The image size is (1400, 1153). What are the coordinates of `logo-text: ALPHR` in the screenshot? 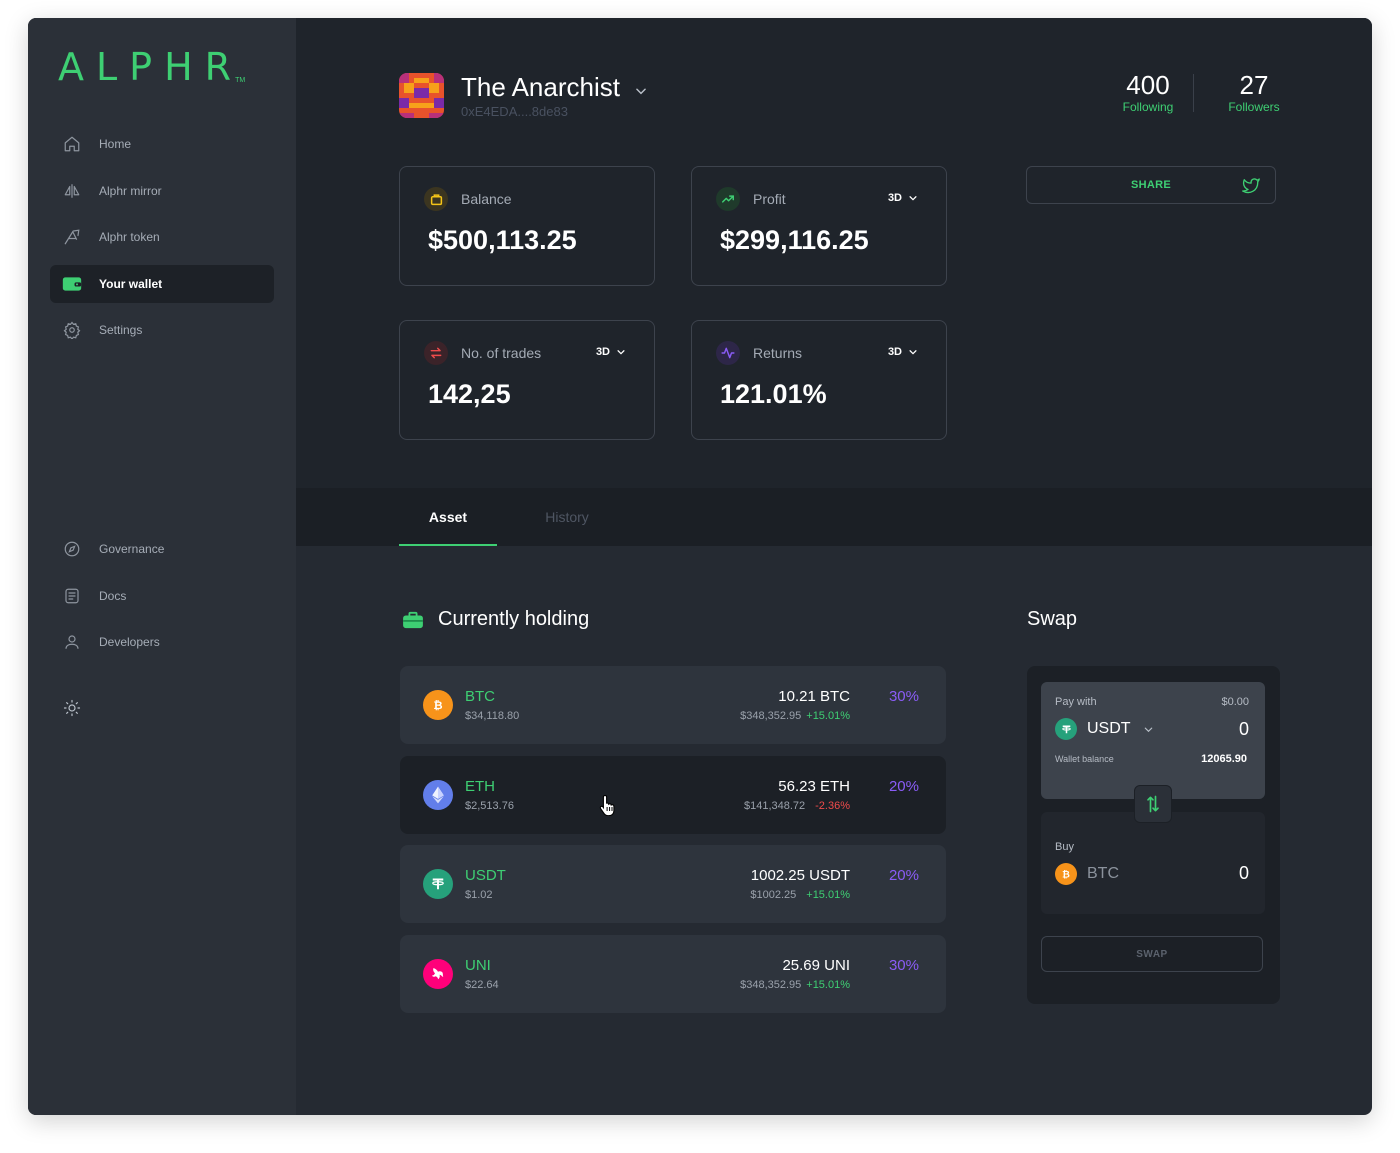 It's located at (151, 67).